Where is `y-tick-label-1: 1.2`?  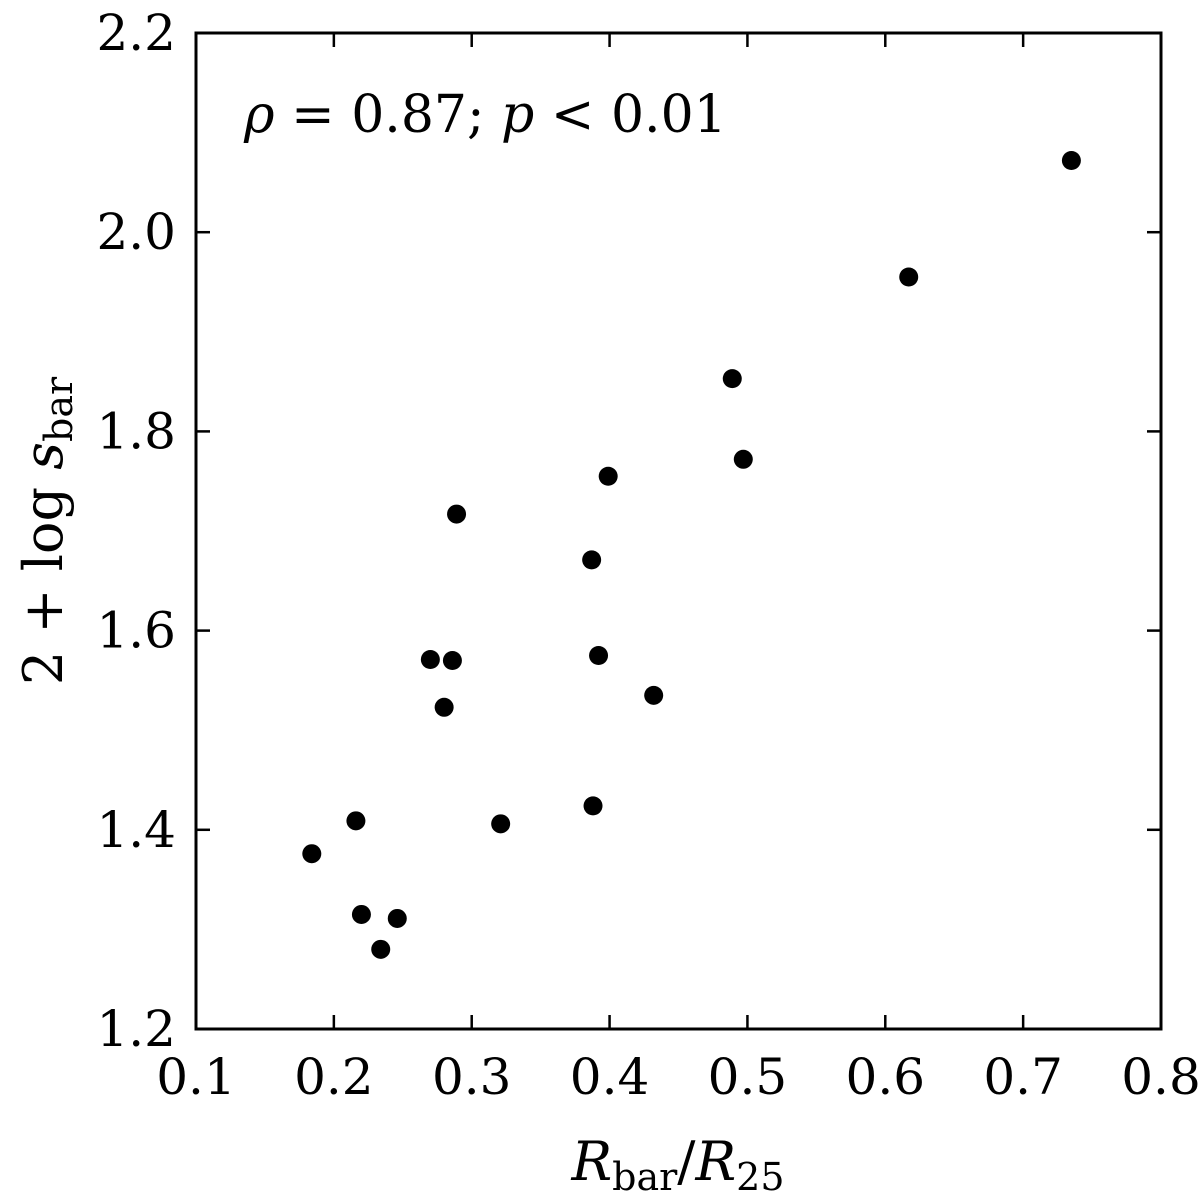 y-tick-label-1: 1.2 is located at coordinates (136, 1029).